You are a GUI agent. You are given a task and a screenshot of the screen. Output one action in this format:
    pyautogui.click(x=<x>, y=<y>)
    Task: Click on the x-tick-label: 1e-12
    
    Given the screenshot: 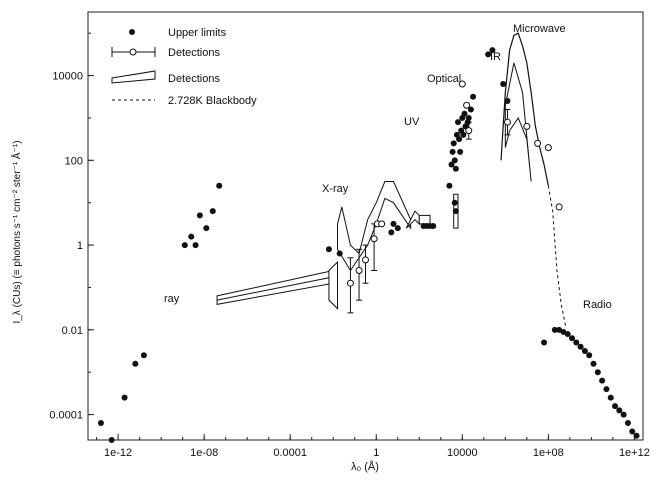 What is the action you would take?
    pyautogui.click(x=118, y=453)
    